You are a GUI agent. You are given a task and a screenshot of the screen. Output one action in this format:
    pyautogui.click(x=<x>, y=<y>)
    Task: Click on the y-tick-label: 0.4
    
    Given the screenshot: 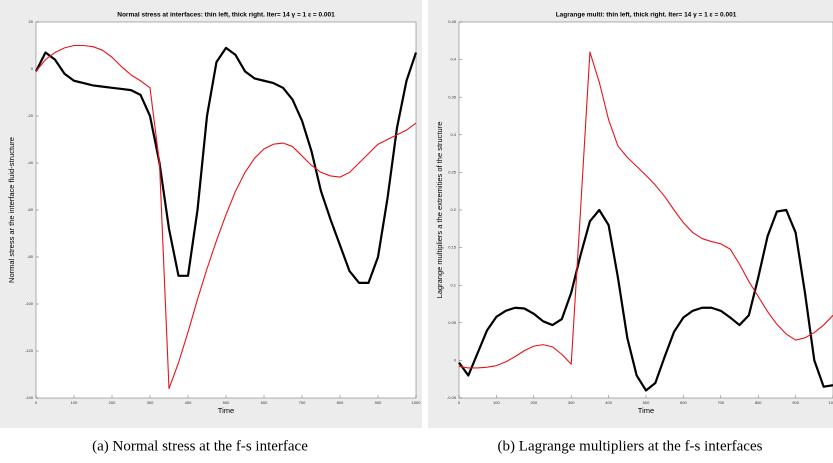 What is the action you would take?
    pyautogui.click(x=453, y=59)
    